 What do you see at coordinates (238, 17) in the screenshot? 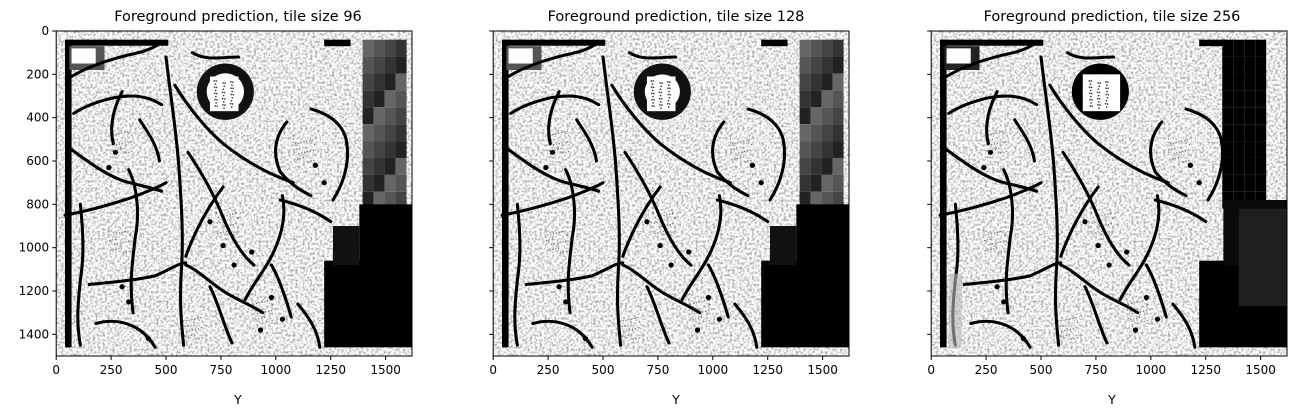
I see `subplot-title: Foreground prediction, tile size 96` at bounding box center [238, 17].